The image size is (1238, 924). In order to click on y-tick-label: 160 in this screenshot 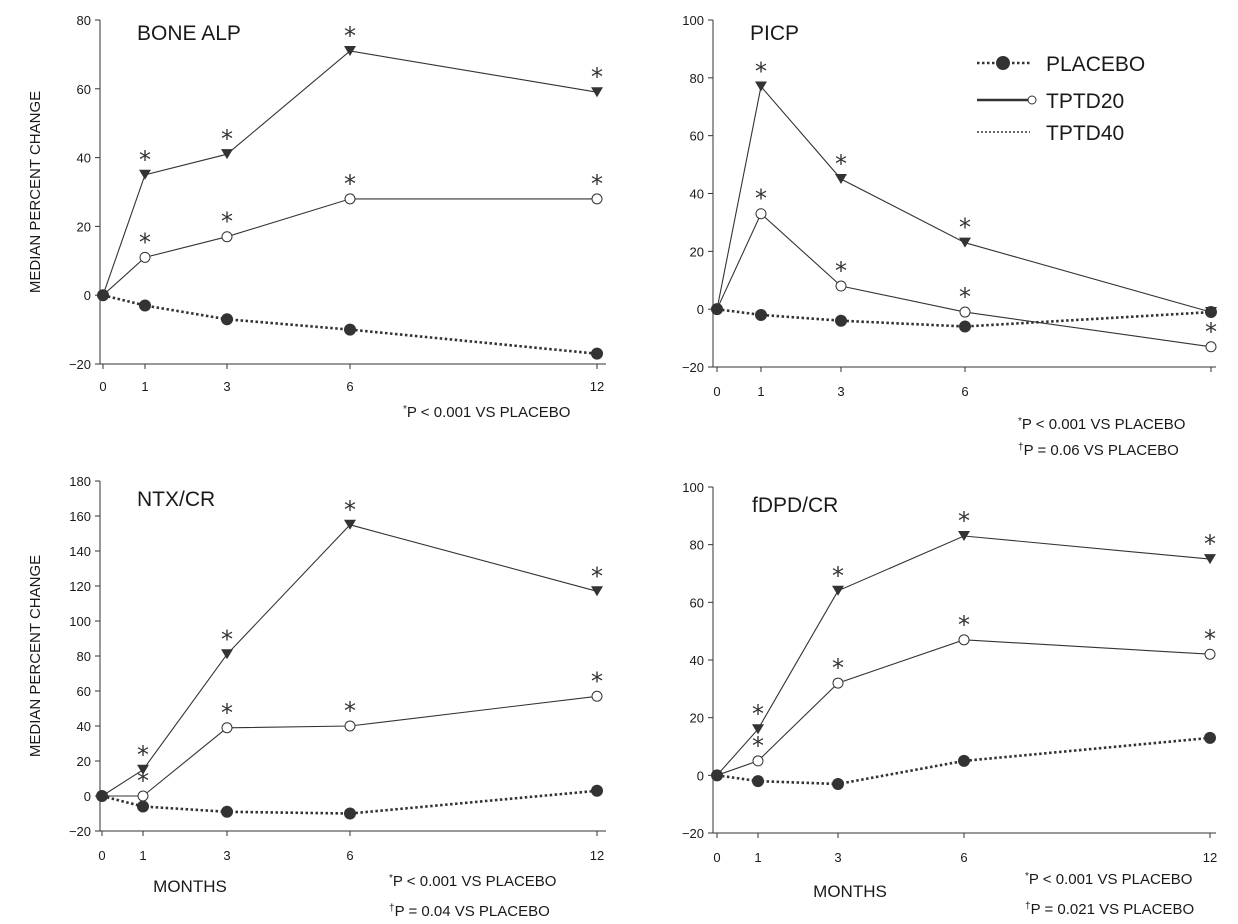, I will do `click(80, 516)`.